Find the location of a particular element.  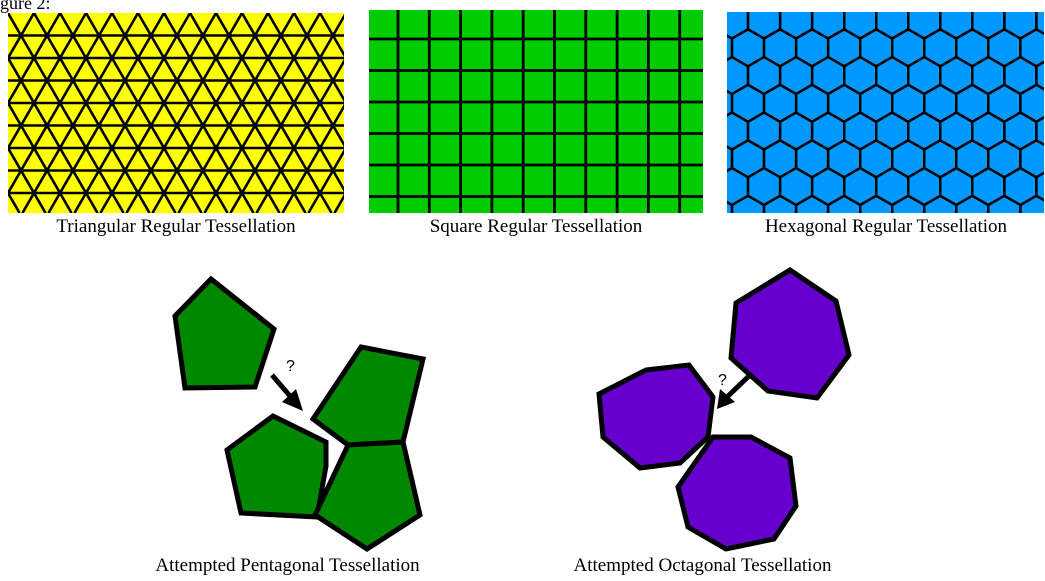

hexagonal-tessellation is located at coordinates (885, 112).